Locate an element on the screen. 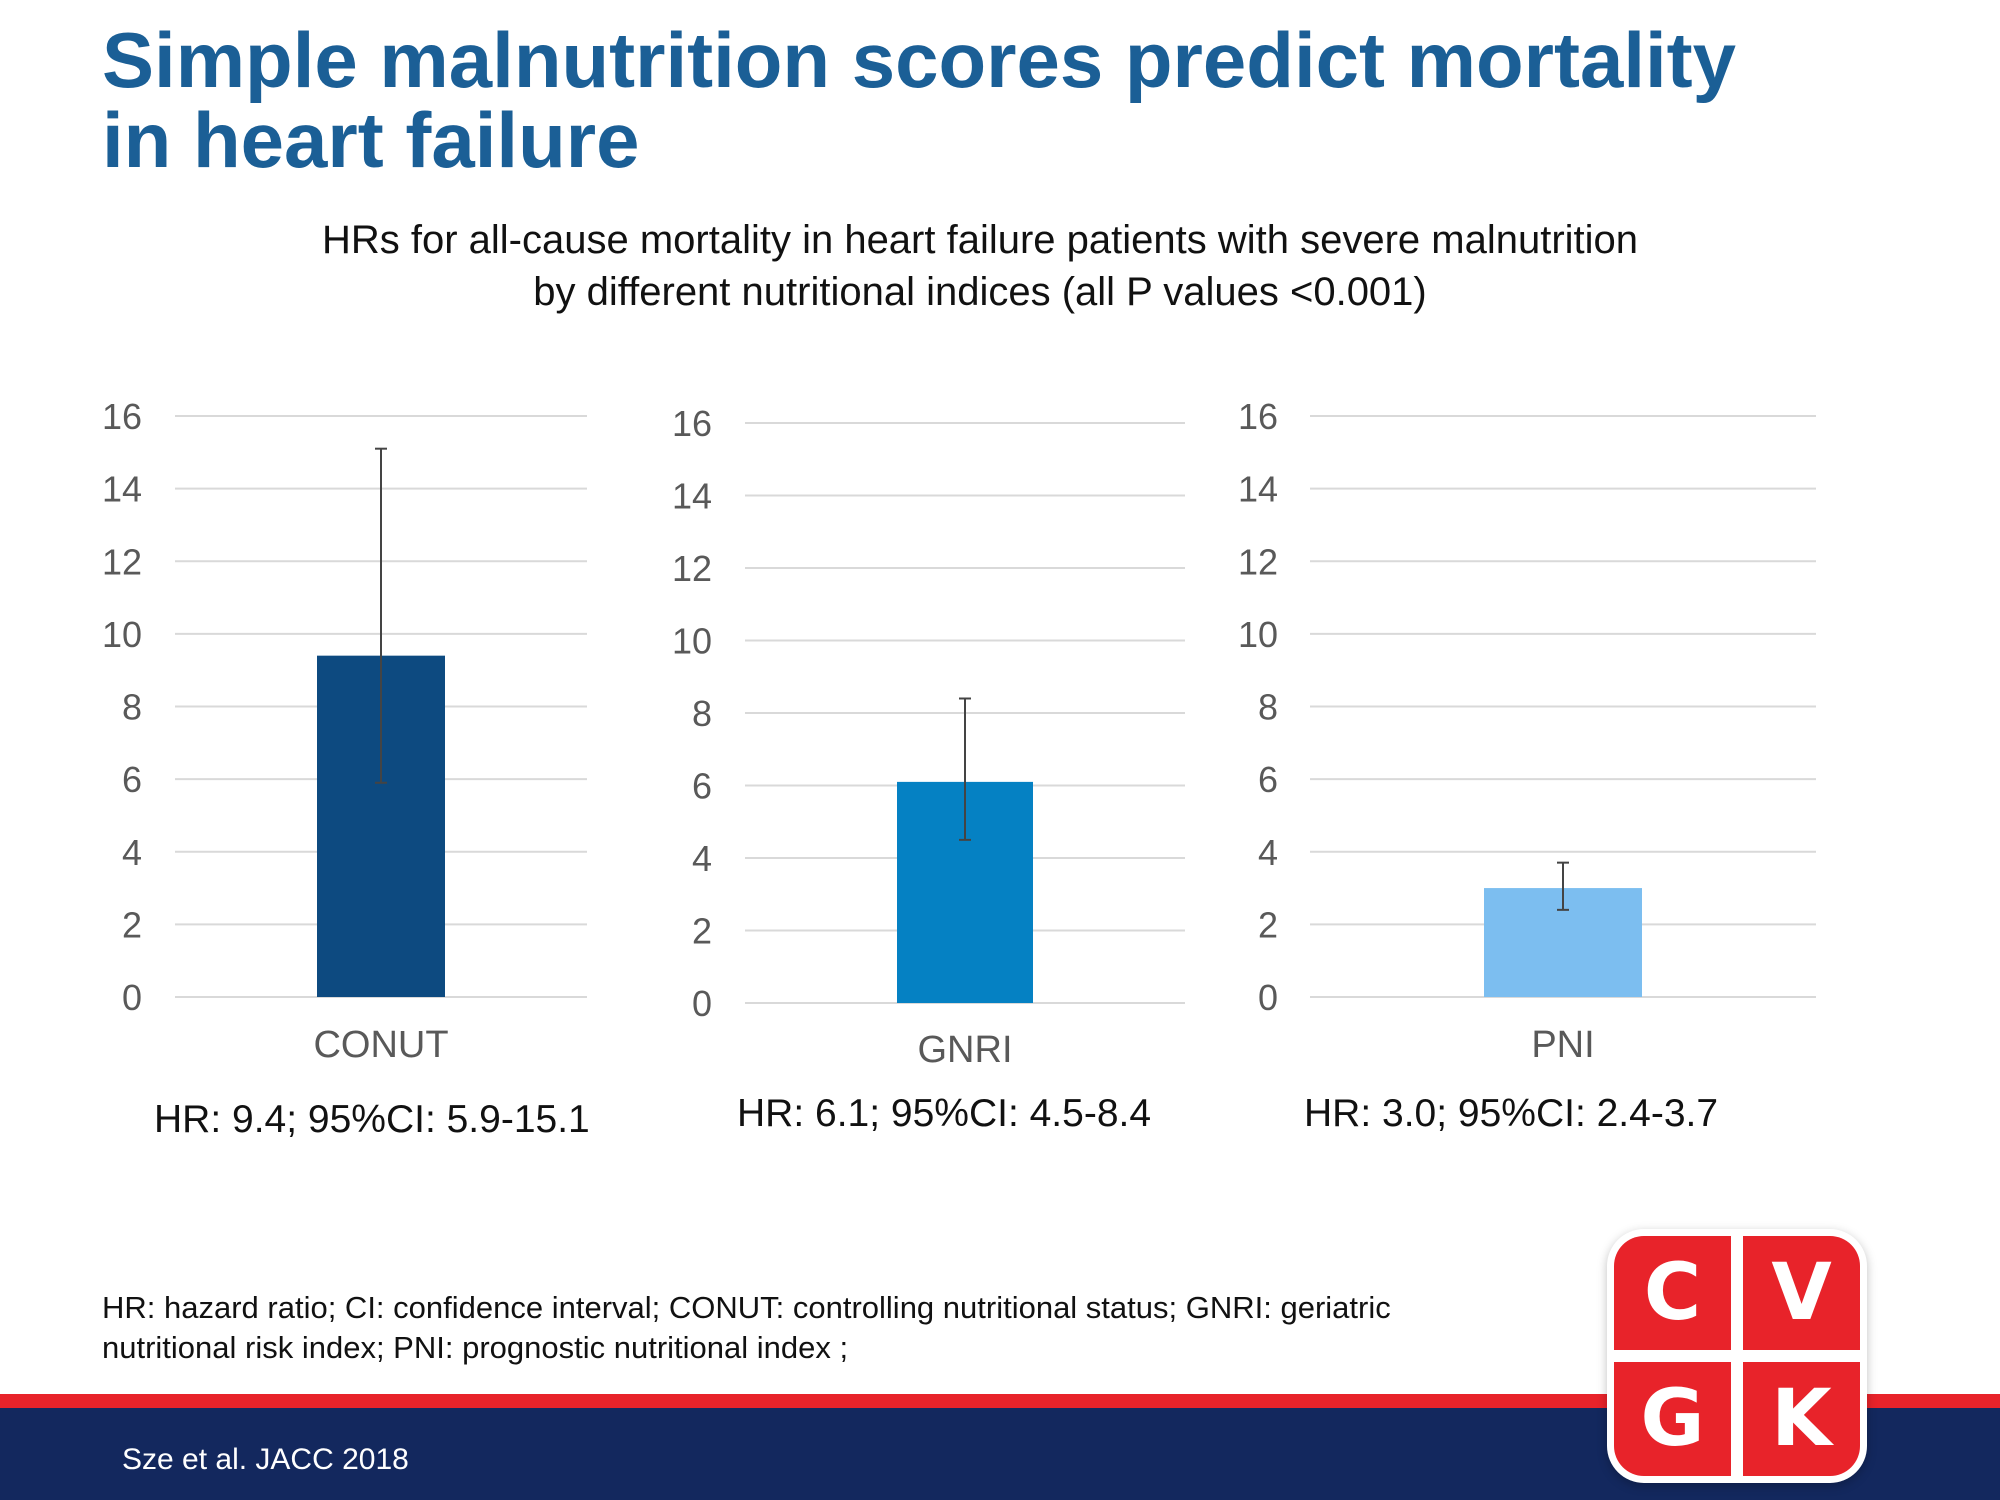 The image size is (2000, 1500). conut-category-label: CONUT is located at coordinates (380, 1045).